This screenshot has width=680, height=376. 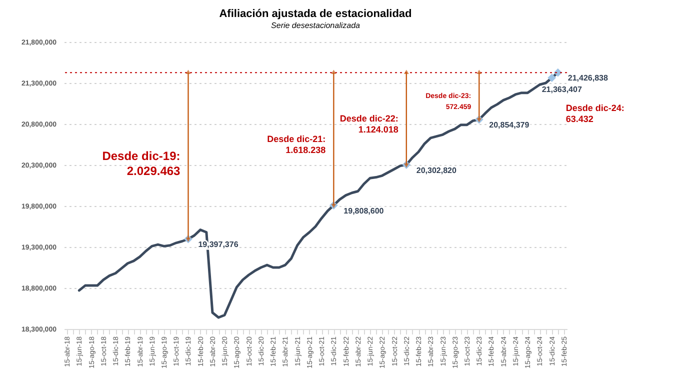 What do you see at coordinates (316, 25) in the screenshot?
I see `chart-subtitle: Serie desestacionalizada` at bounding box center [316, 25].